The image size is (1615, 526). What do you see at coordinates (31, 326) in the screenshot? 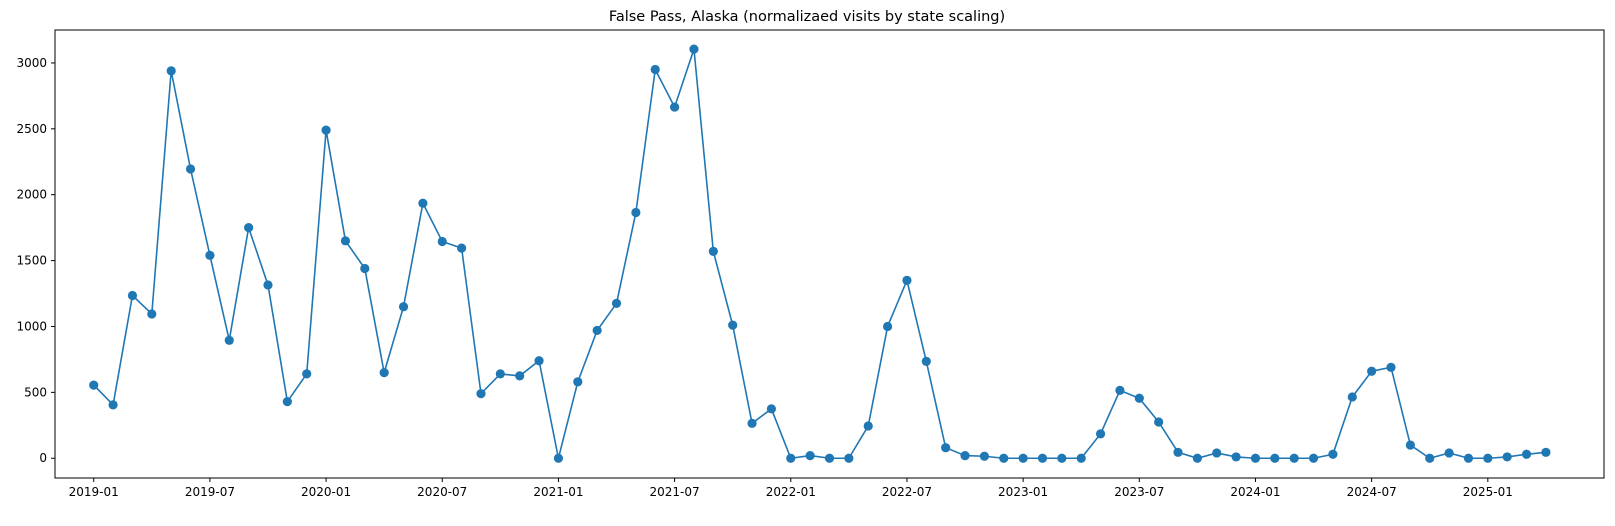
I see `y-tick-label: 1000` at bounding box center [31, 326].